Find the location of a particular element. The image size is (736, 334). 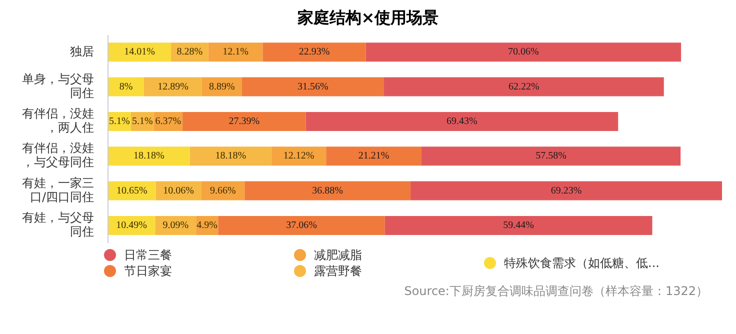

source-note: Source:下厨房复合调味品调查问卷（样本容量：1322） is located at coordinates (556, 291).